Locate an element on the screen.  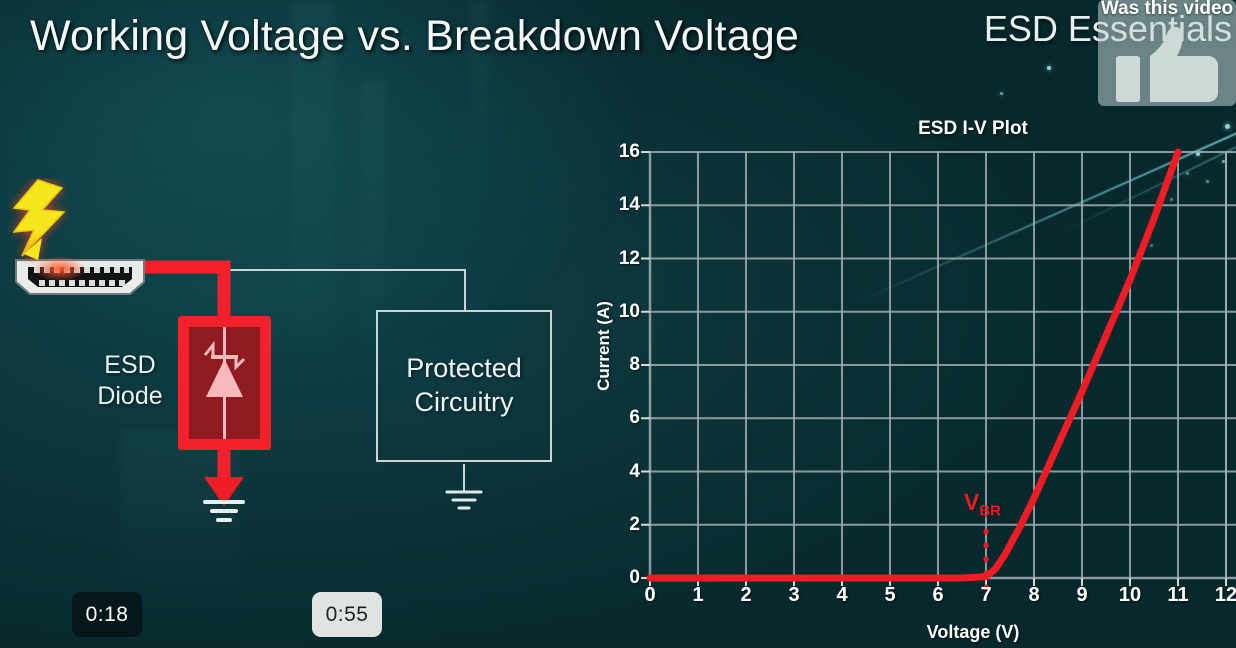
protected-circuitry-block is located at coordinates (464, 386).